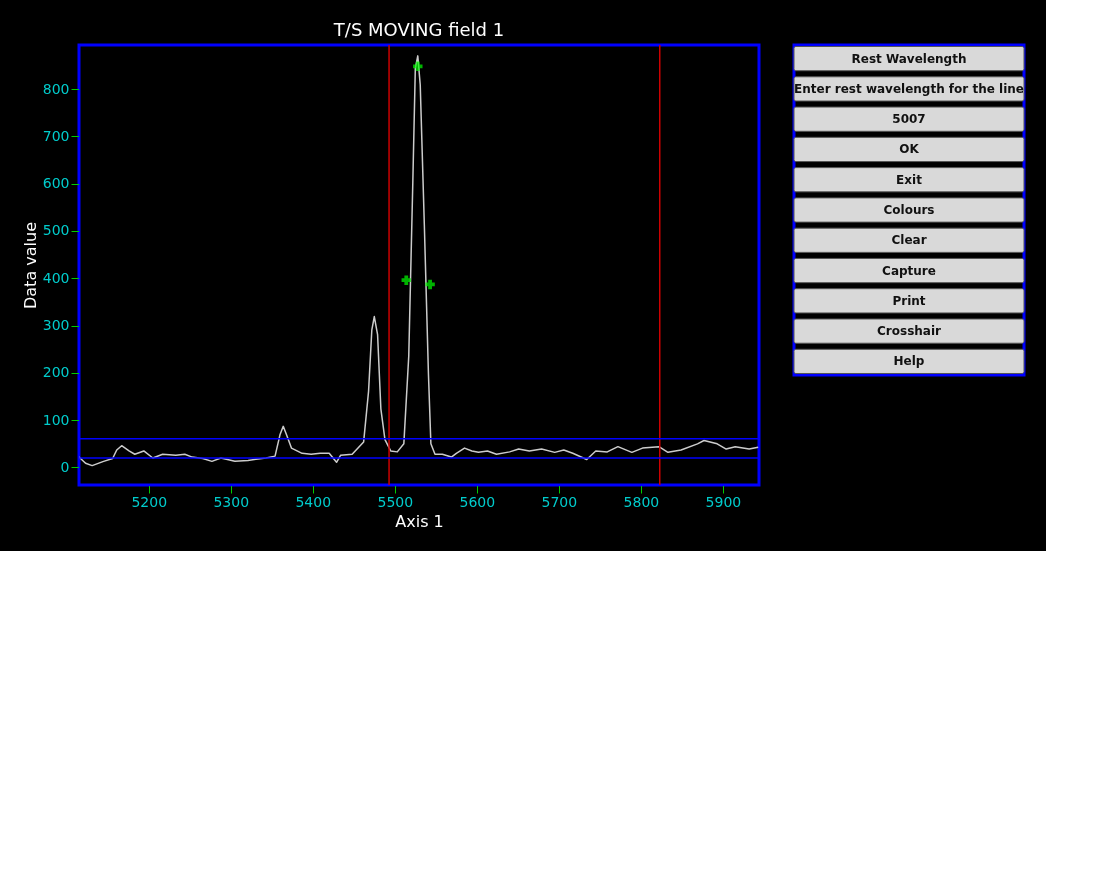  What do you see at coordinates (909, 300) in the screenshot?
I see `text: Print` at bounding box center [909, 300].